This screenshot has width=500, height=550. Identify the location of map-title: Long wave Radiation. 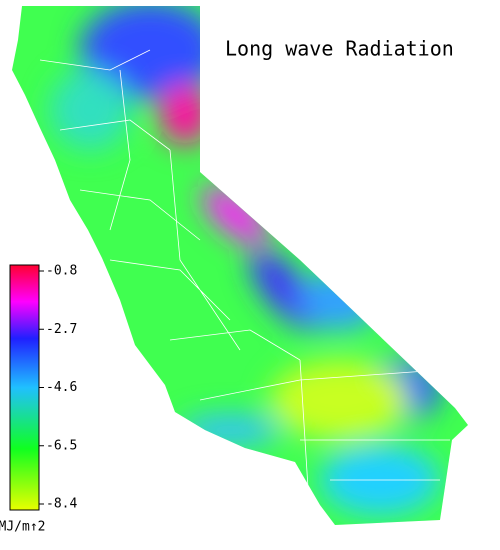
(339, 49).